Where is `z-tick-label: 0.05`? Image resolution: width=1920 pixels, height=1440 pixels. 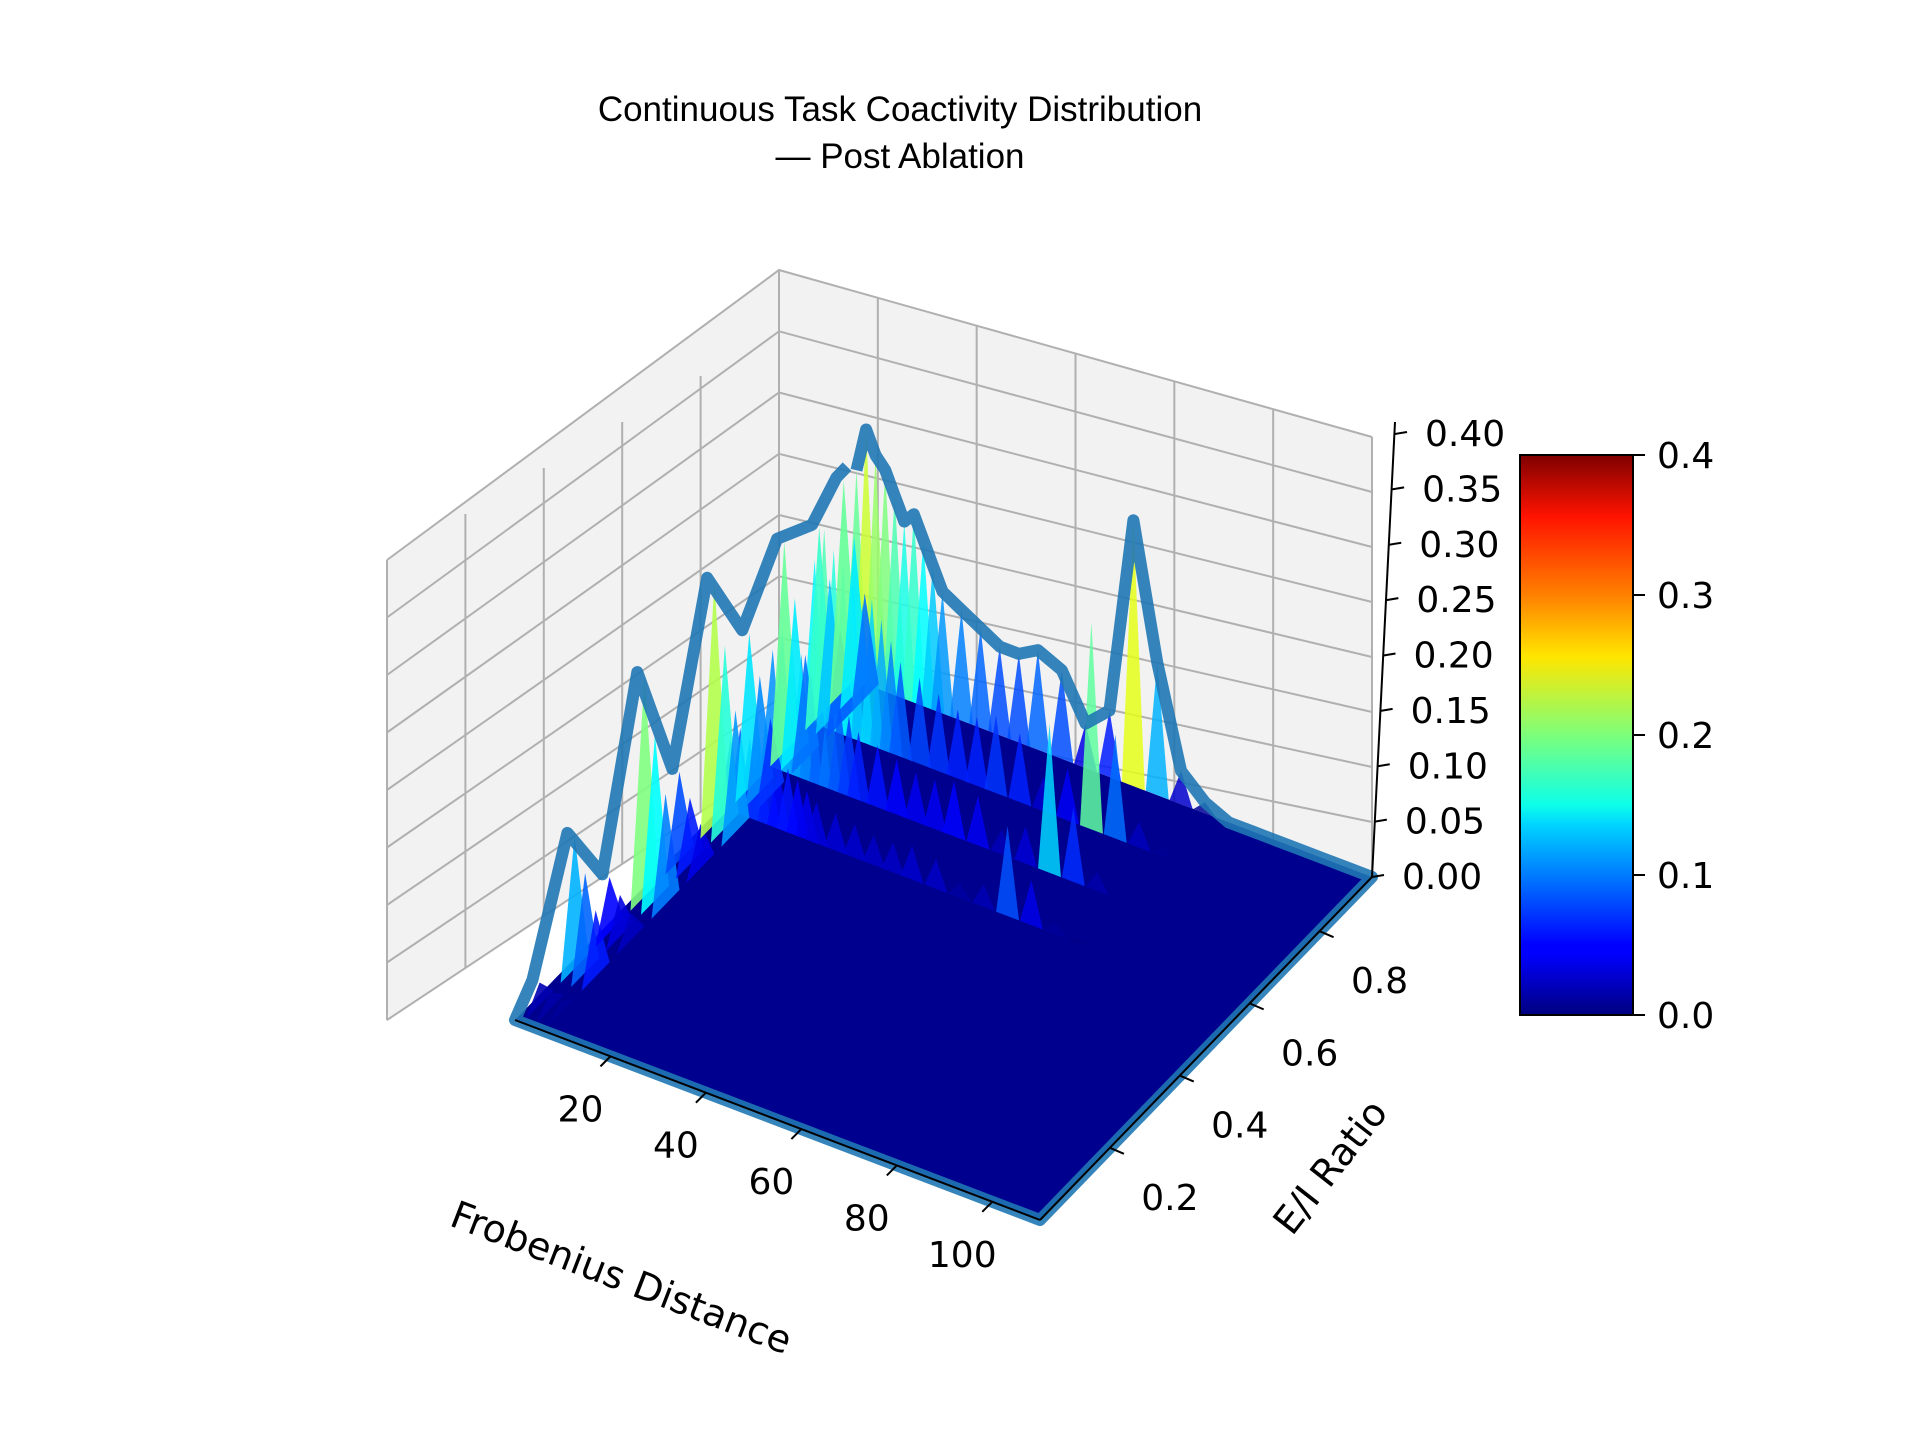
z-tick-label: 0.05 is located at coordinates (1445, 822).